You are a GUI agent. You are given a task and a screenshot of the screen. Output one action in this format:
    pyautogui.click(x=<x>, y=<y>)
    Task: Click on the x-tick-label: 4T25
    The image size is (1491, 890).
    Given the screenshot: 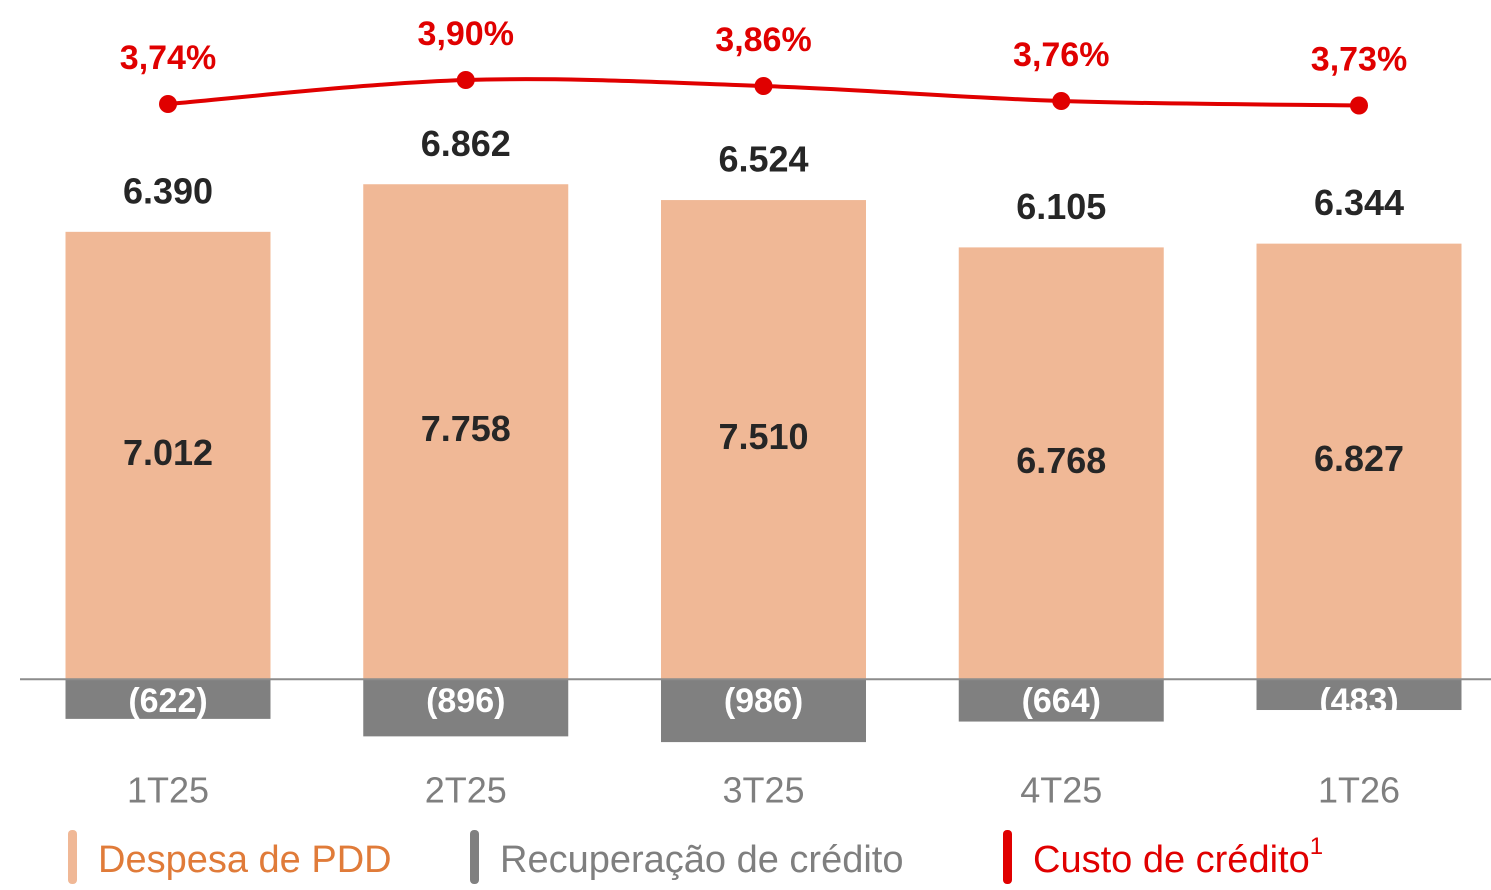 What is the action you would take?
    pyautogui.click(x=1061, y=790)
    